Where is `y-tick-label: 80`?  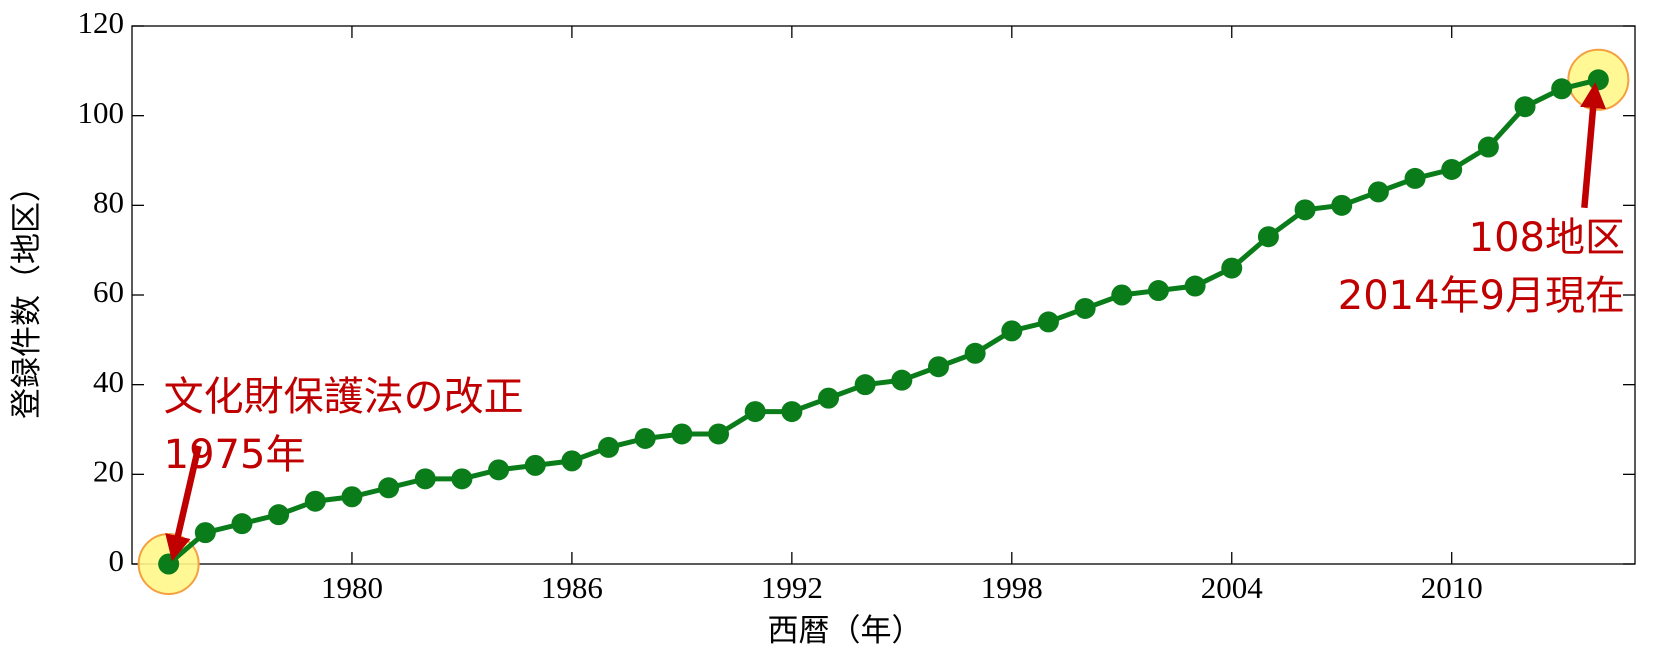
y-tick-label: 80 is located at coordinates (108, 201).